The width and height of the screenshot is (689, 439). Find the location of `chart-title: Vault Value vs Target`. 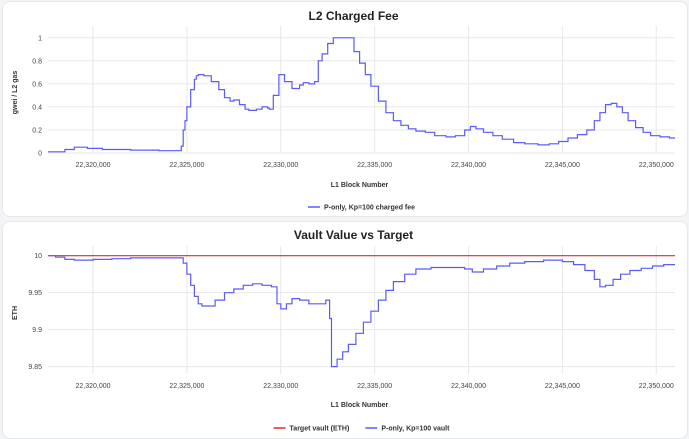

chart-title: Vault Value vs Target is located at coordinates (353, 235).